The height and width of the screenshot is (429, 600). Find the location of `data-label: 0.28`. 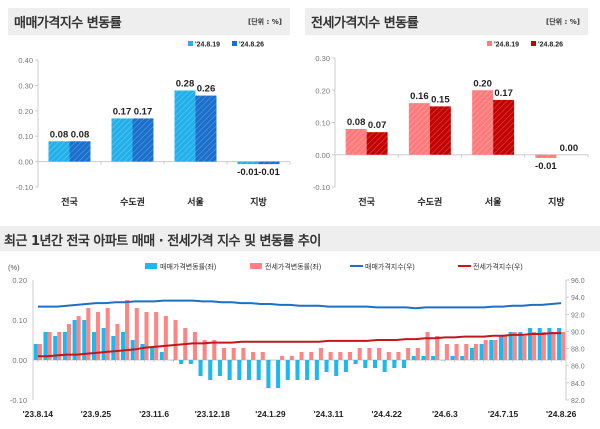

data-label: 0.28 is located at coordinates (185, 83).